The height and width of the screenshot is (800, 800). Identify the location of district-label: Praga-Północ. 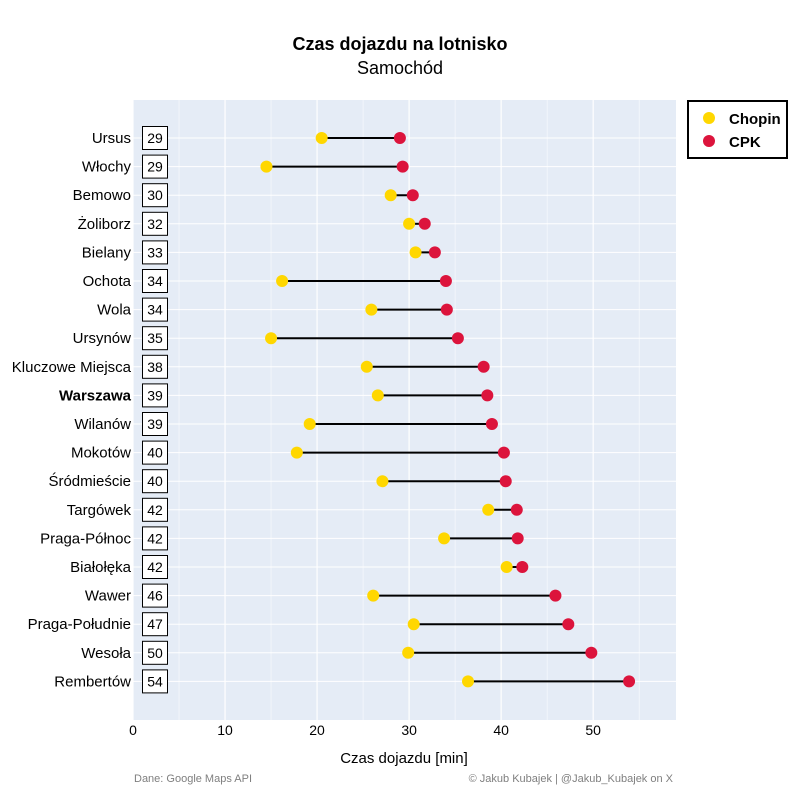
(85, 538).